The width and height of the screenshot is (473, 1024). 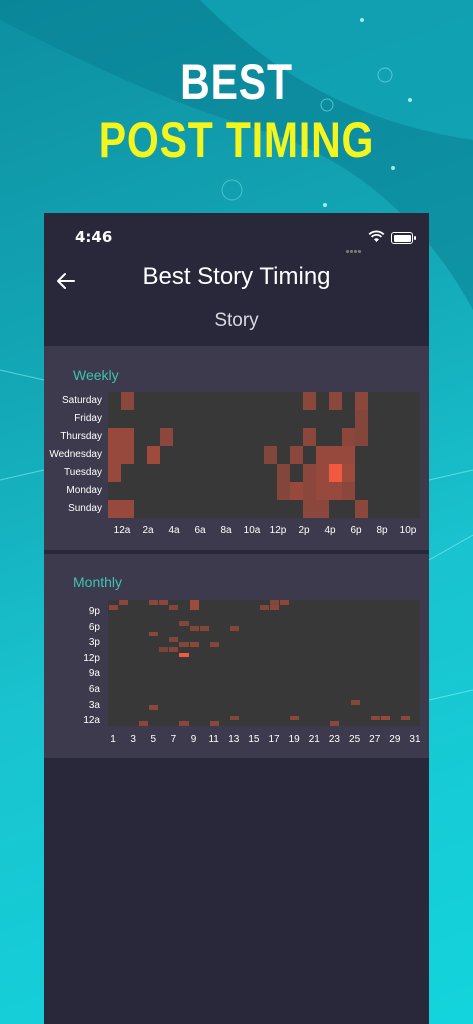 I want to click on monthly-day-label: 11, so click(x=213, y=739).